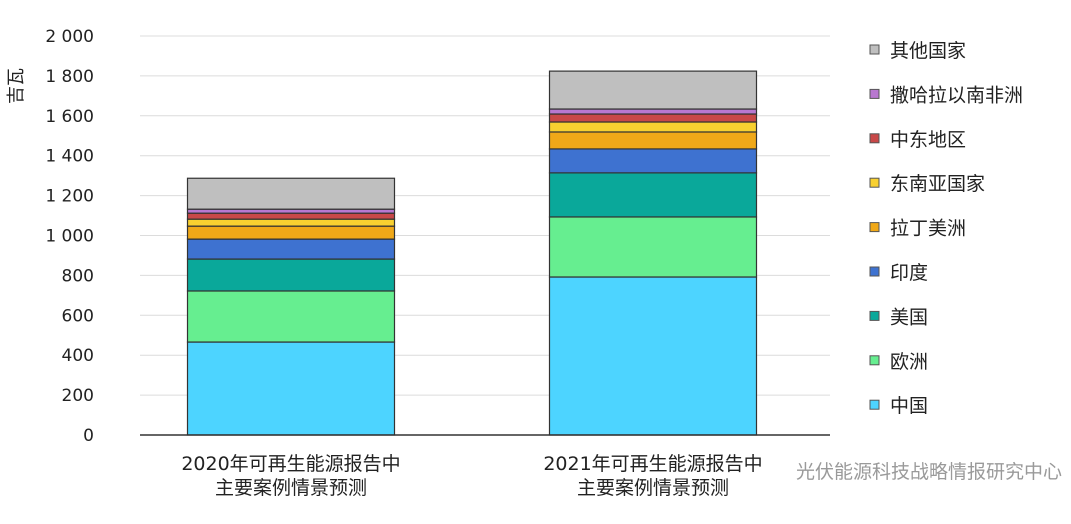 The image size is (1071, 524). What do you see at coordinates (69, 197) in the screenshot?
I see `y-tick-label: 1 200` at bounding box center [69, 197].